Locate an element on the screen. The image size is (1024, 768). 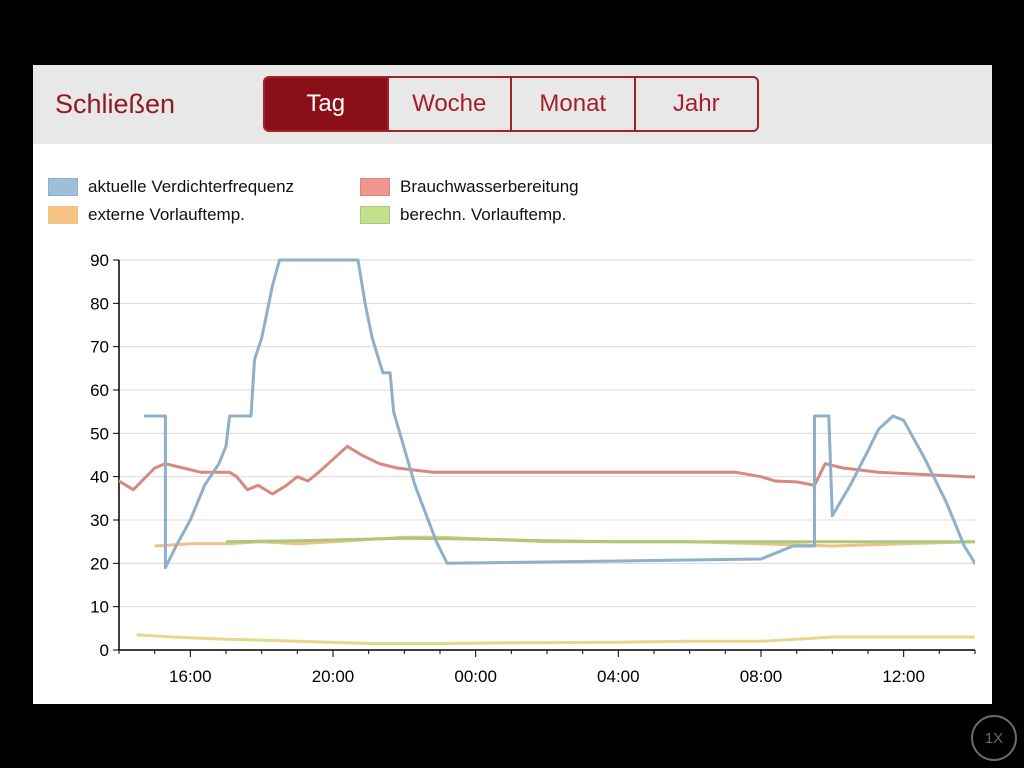
legend-item-brauchwasser: Brauchwasserbereitung is located at coordinates (469, 187).